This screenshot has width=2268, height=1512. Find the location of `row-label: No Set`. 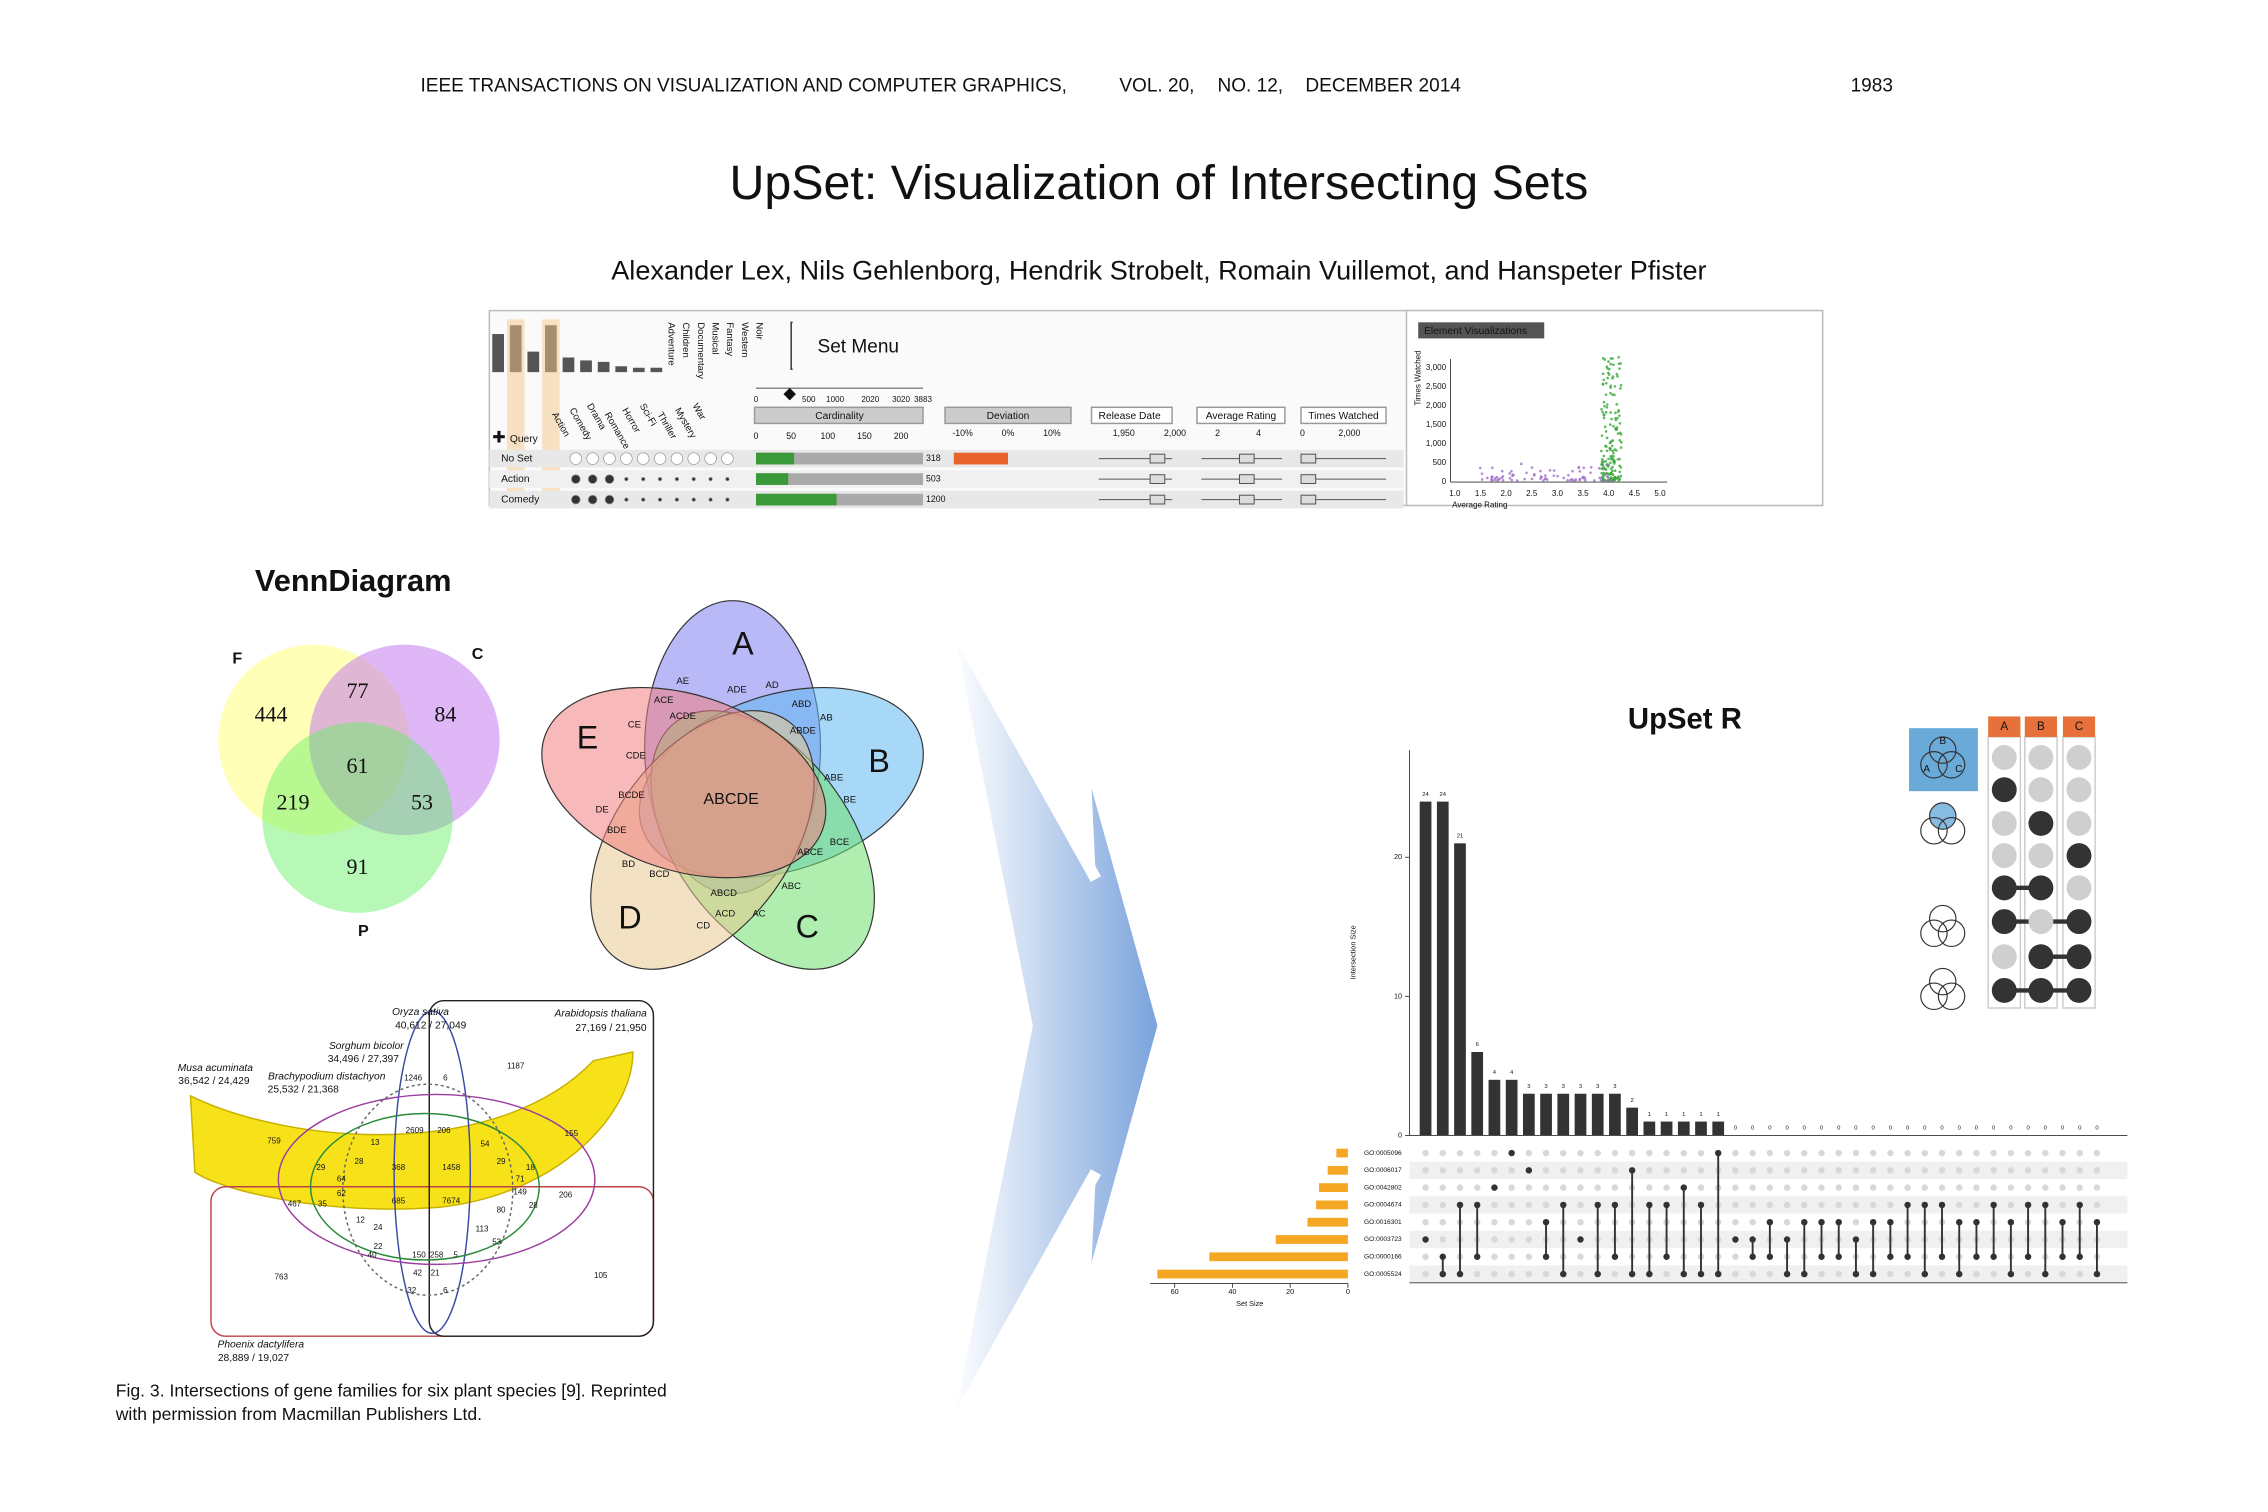

row-label: No Set is located at coordinates (516, 458).